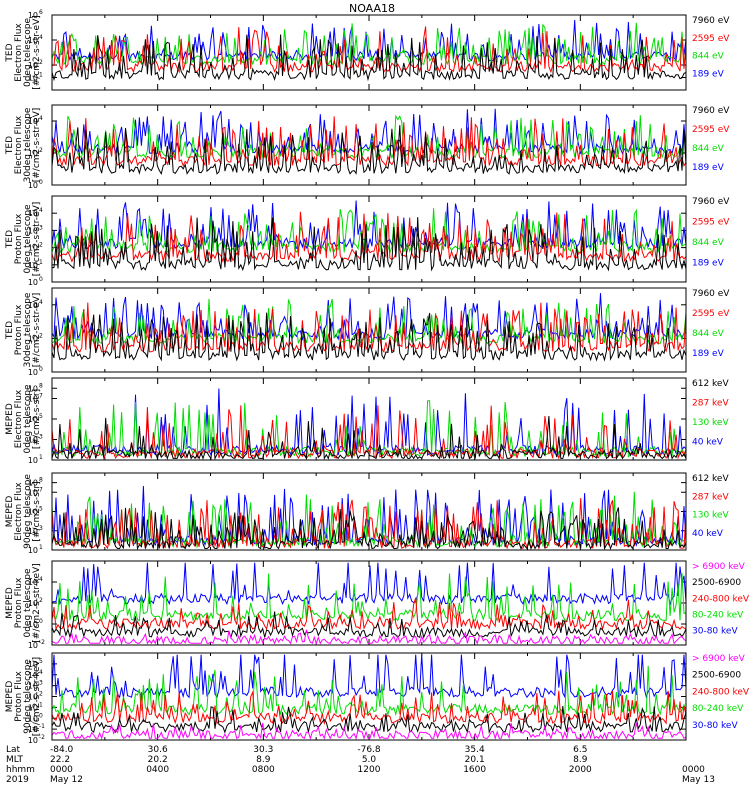 The width and height of the screenshot is (750, 800). I want to click on ytick-exponent: 4, so click(41, 118).